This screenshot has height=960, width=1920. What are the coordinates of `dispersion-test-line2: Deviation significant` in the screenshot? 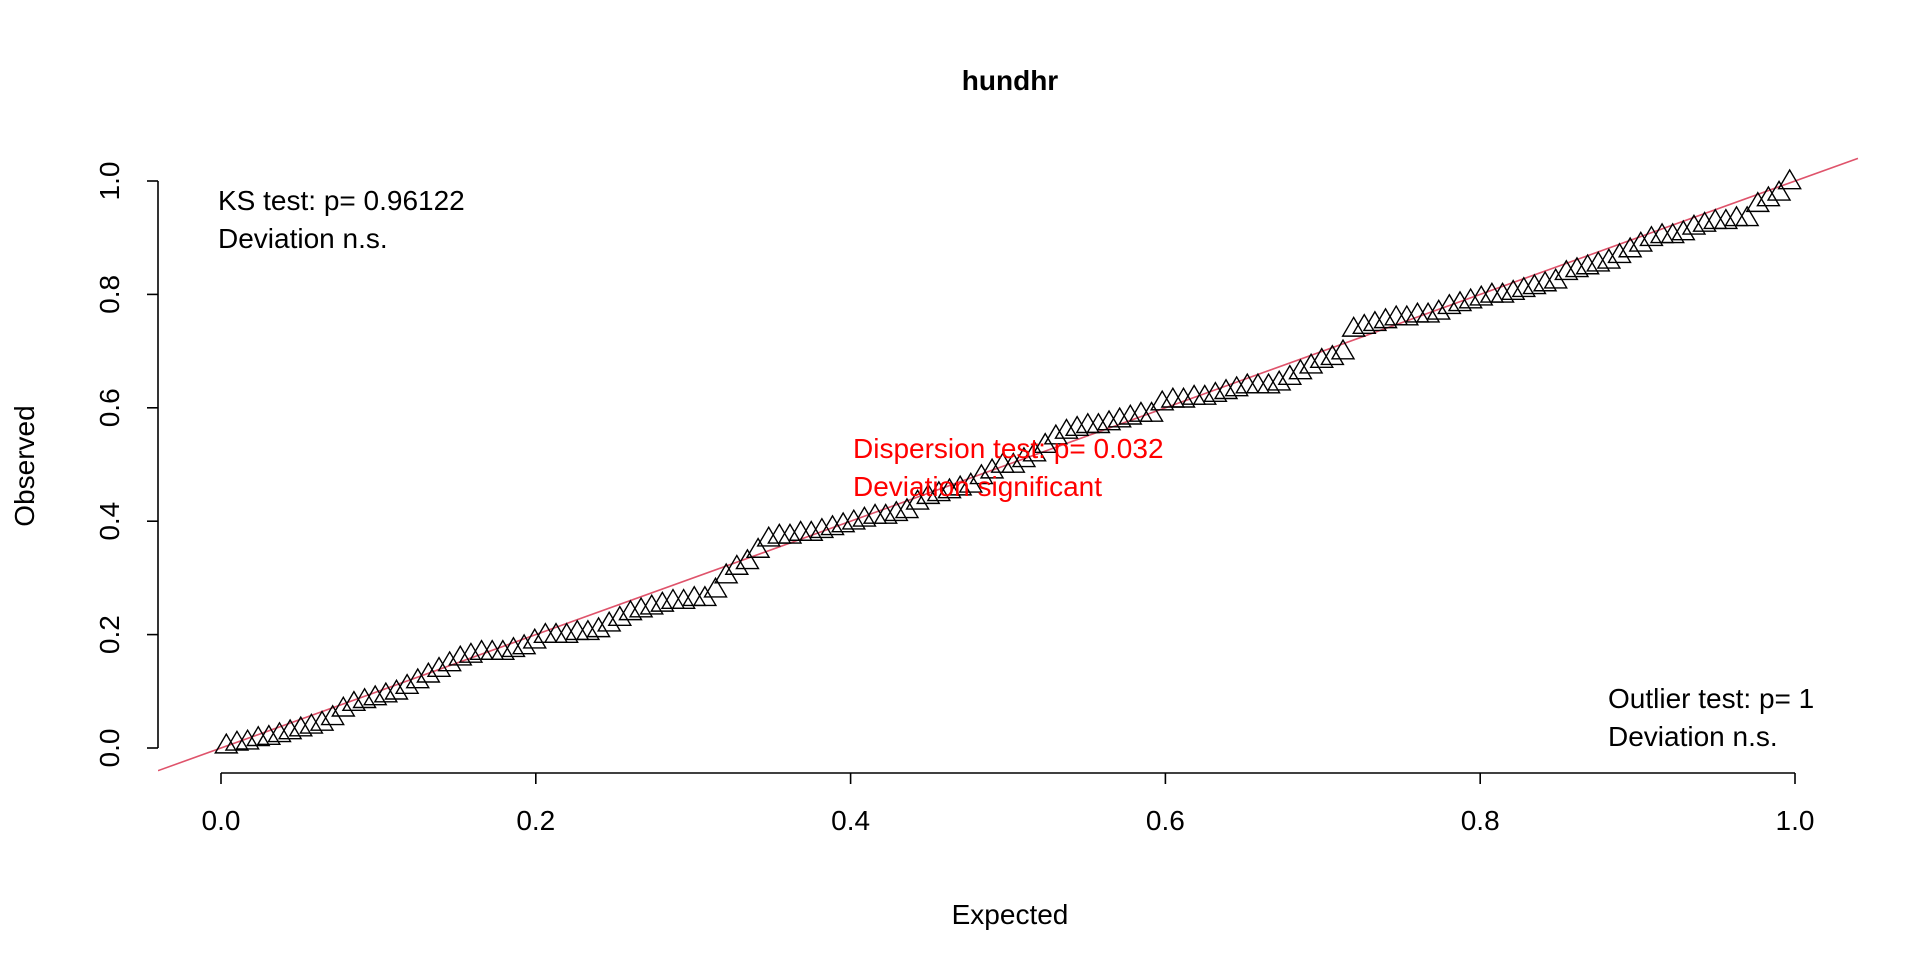 It's located at (977, 486).